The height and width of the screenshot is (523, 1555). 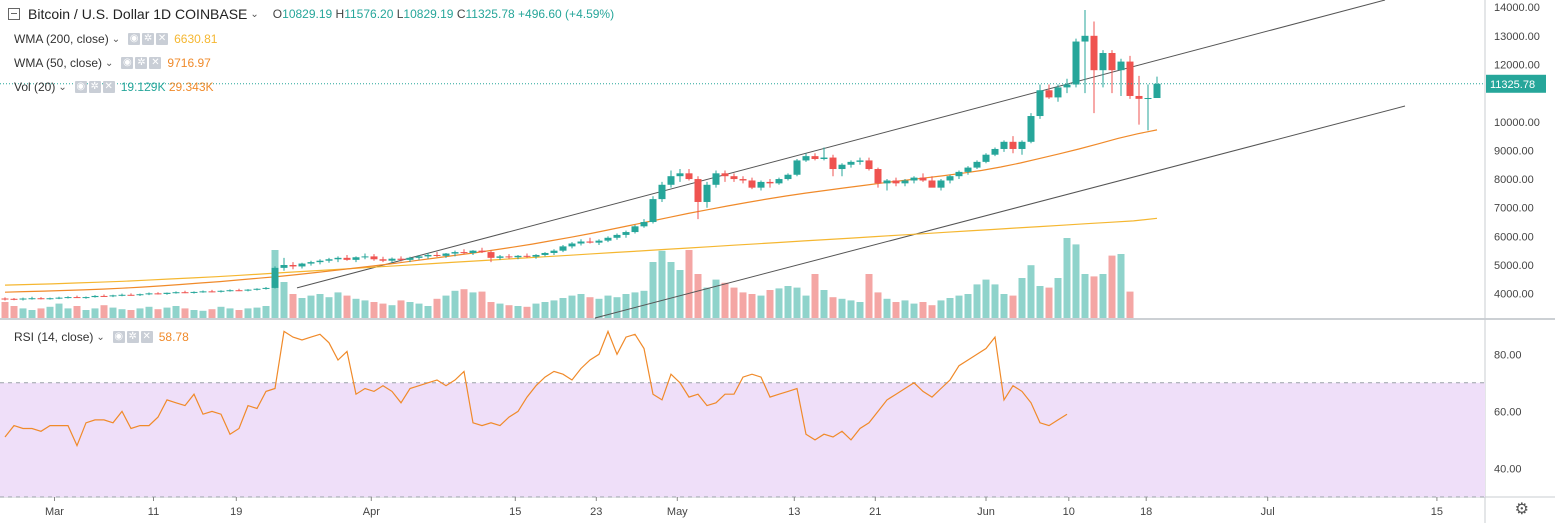 I want to click on wma200-legend: WMA (200, close) ⌄ ◉ ✲ ✕ 6630.81, so click(x=115, y=39).